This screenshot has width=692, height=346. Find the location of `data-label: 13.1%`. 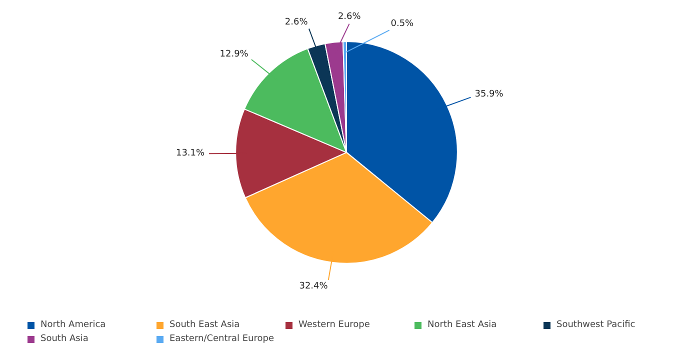

data-label: 13.1% is located at coordinates (191, 153).